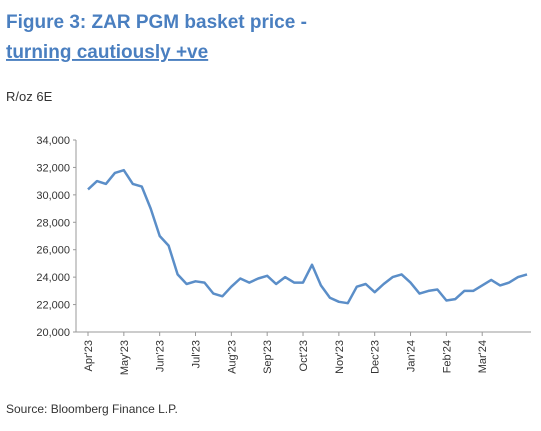  What do you see at coordinates (29, 96) in the screenshot?
I see `y-axis-label: R/oz 6E` at bounding box center [29, 96].